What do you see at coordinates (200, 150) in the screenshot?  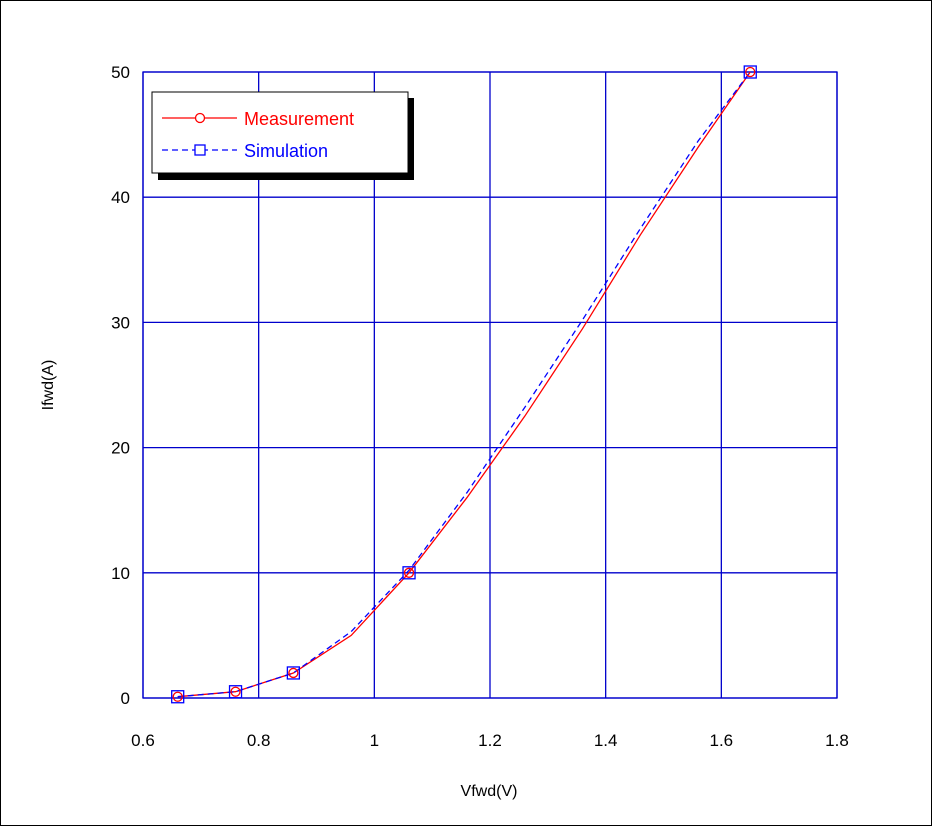 I see `legend-simulation-marker` at bounding box center [200, 150].